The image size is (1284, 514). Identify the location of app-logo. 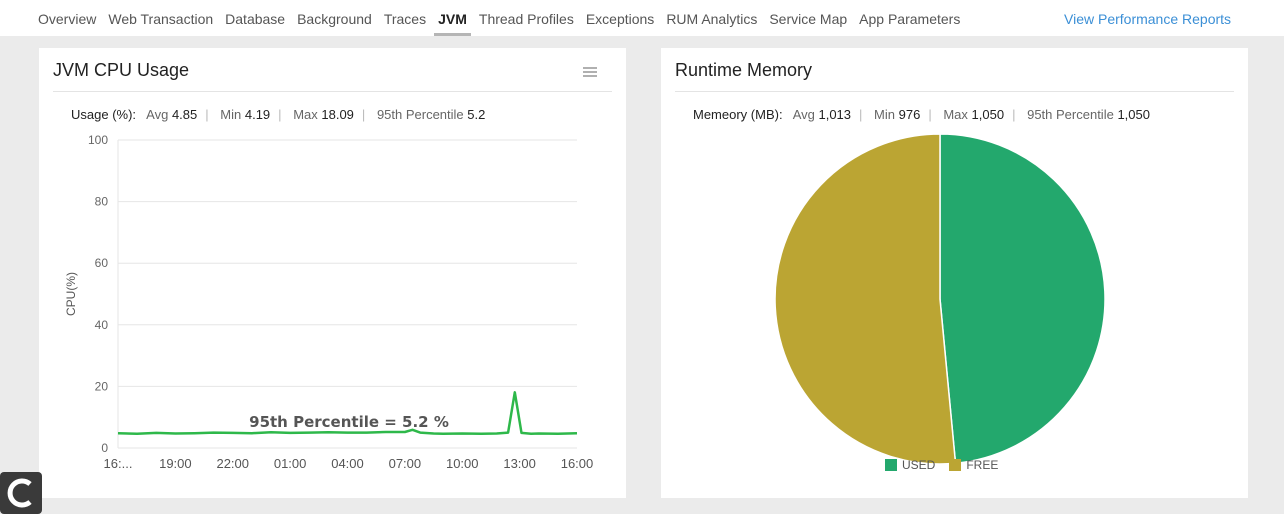
(21, 493).